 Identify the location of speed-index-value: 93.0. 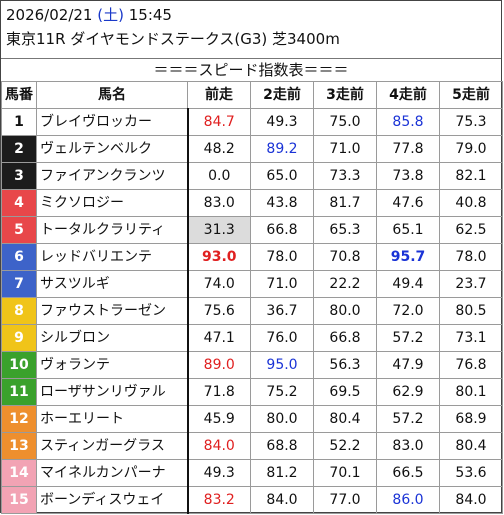
(219, 257).